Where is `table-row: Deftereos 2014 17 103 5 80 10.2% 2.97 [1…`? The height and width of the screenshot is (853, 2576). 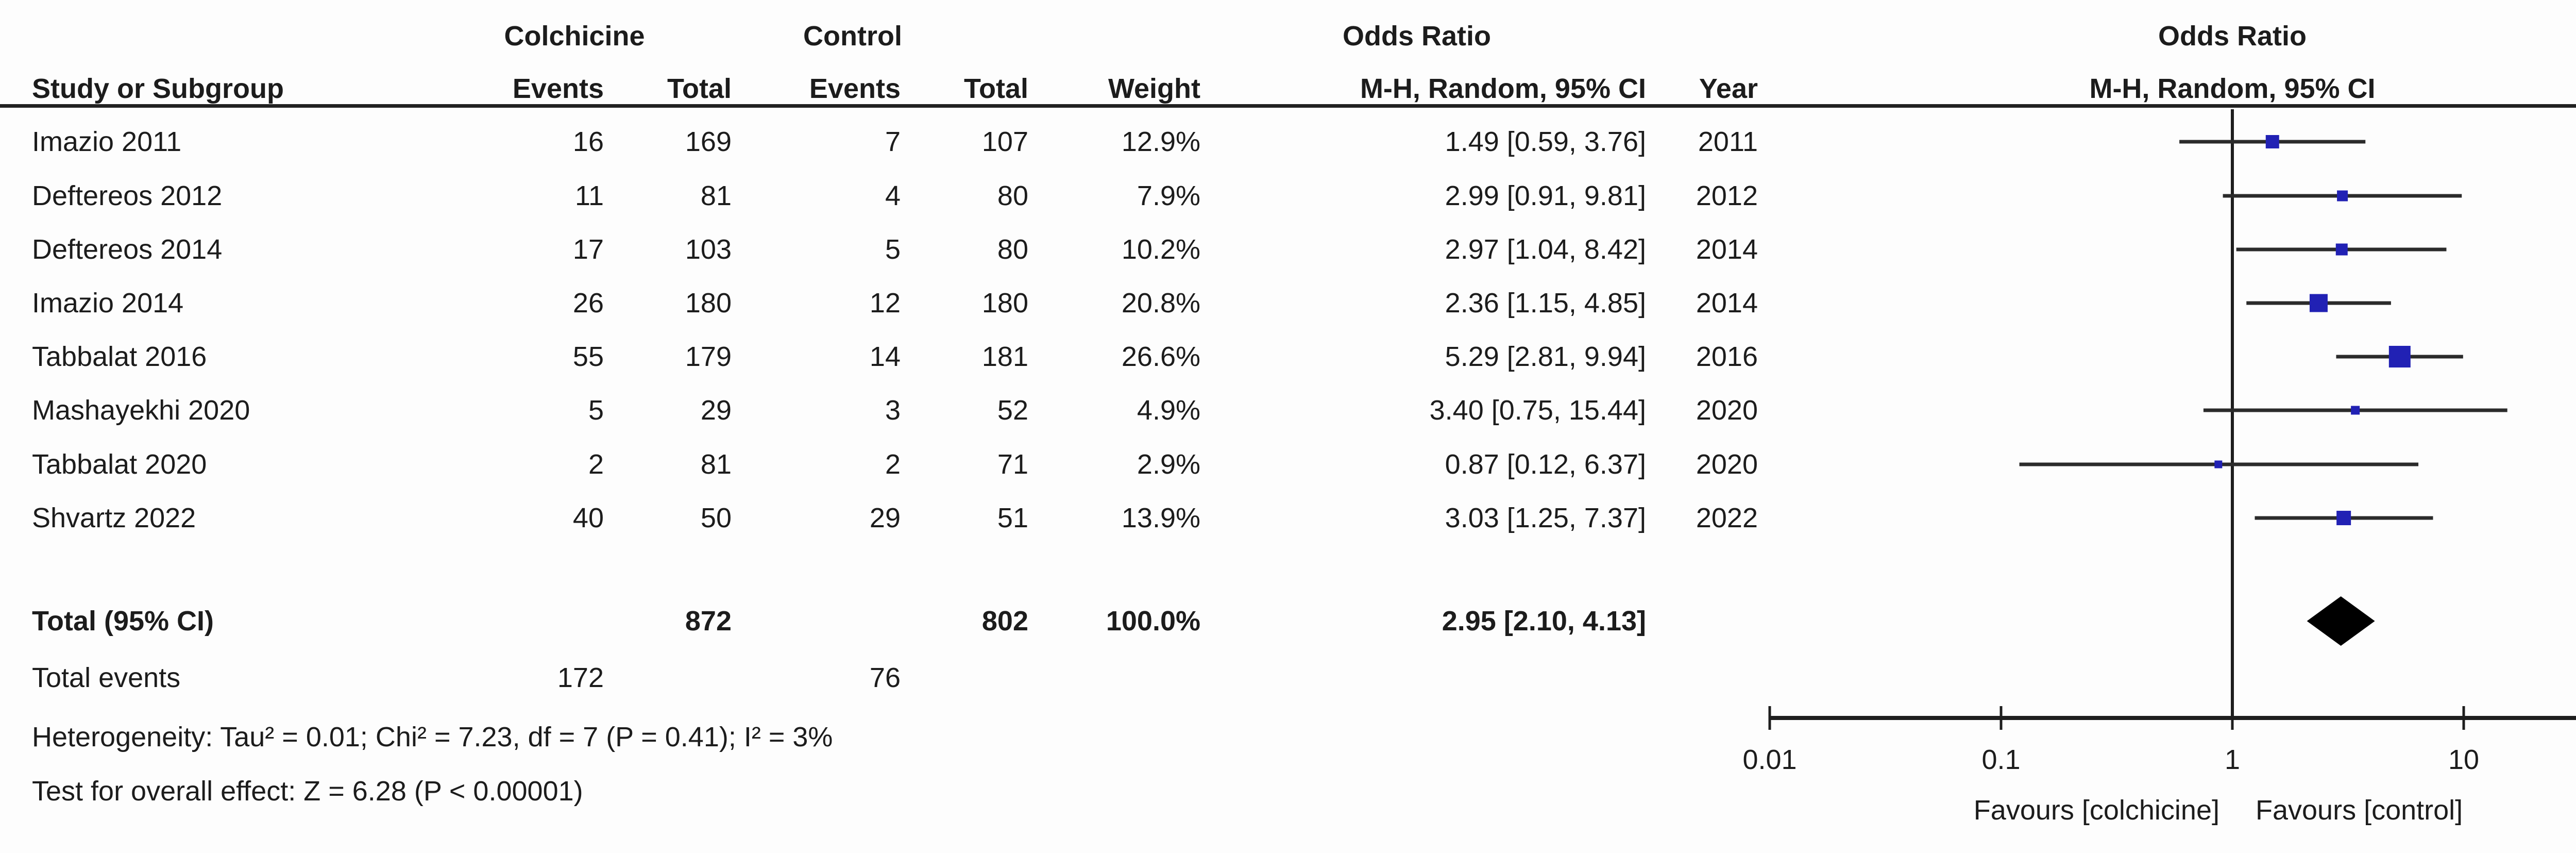 table-row: Deftereos 2014 17 103 5 80 10.2% 2.97 [1… is located at coordinates (1288, 249).